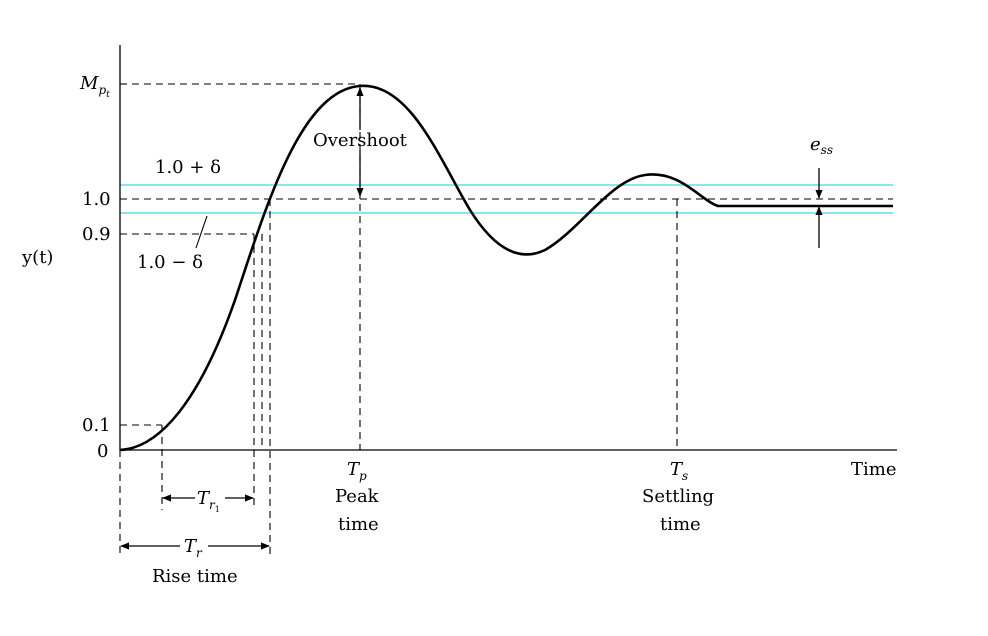 This screenshot has height=636, width=988. Describe the element at coordinates (357, 496) in the screenshot. I see `peak-time-line1: Peak` at that location.